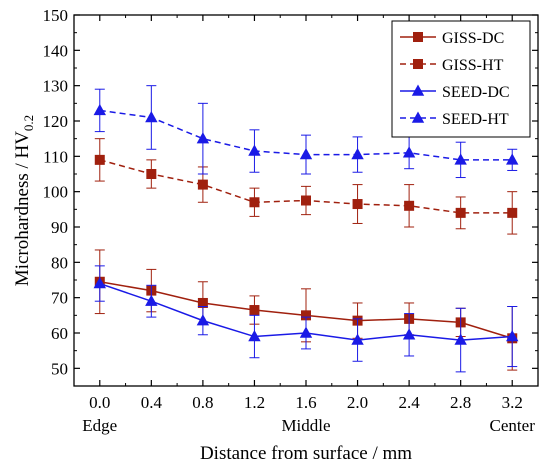 The image size is (550, 469). I want to click on legend-item-seed-dc: SEED-DC, so click(455, 92).